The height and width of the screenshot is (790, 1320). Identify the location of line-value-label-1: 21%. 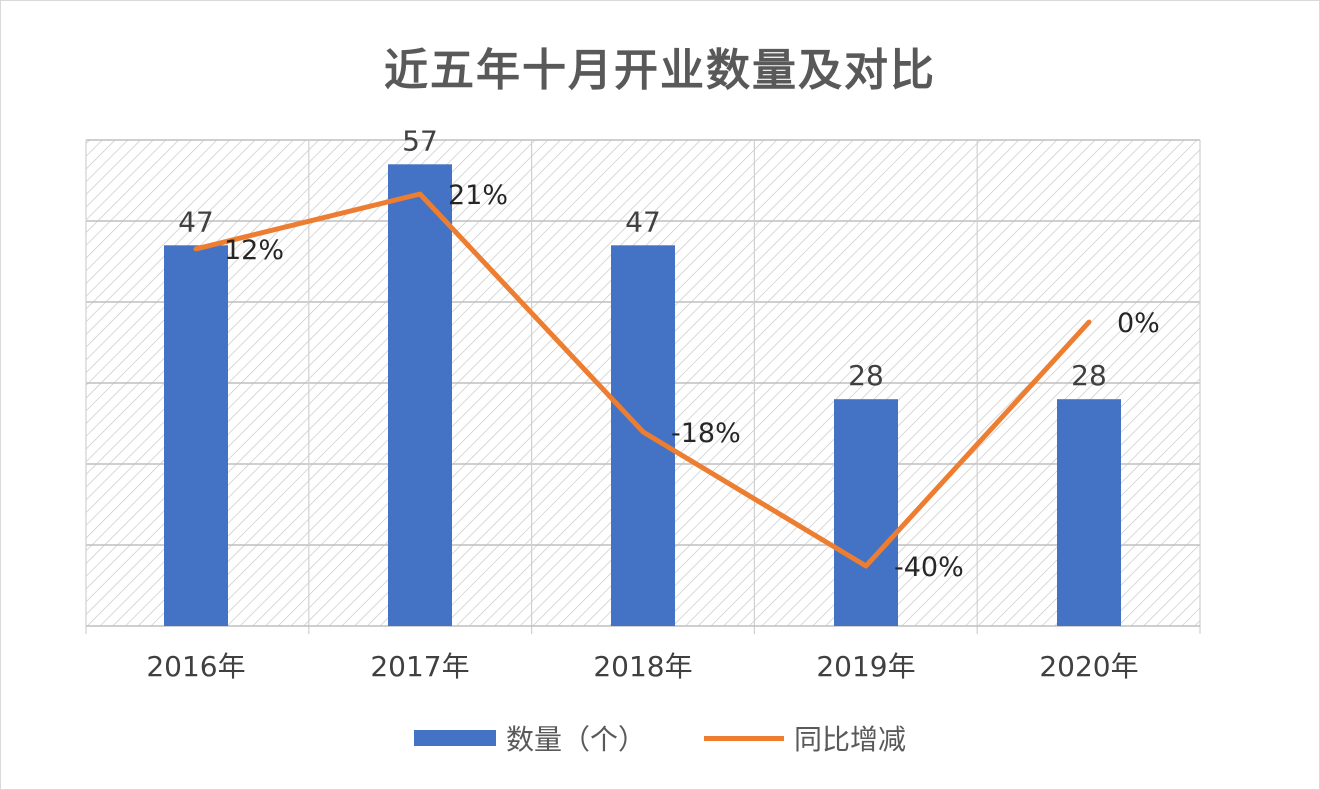
(478, 195).